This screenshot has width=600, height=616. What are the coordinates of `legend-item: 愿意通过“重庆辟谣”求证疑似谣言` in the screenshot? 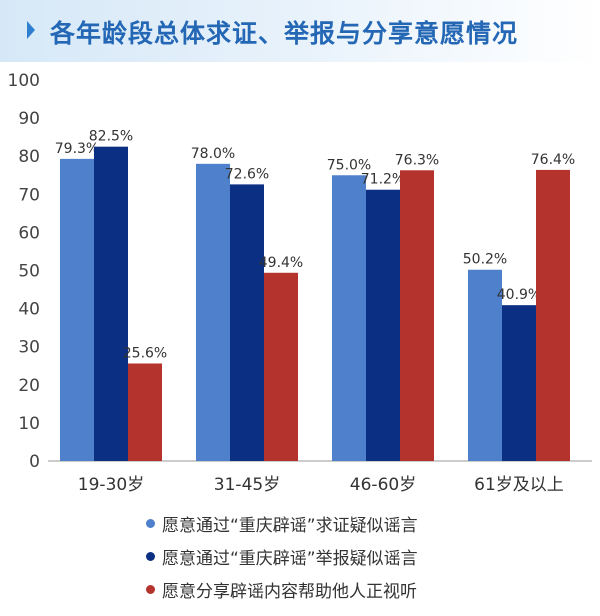 It's located at (282, 523).